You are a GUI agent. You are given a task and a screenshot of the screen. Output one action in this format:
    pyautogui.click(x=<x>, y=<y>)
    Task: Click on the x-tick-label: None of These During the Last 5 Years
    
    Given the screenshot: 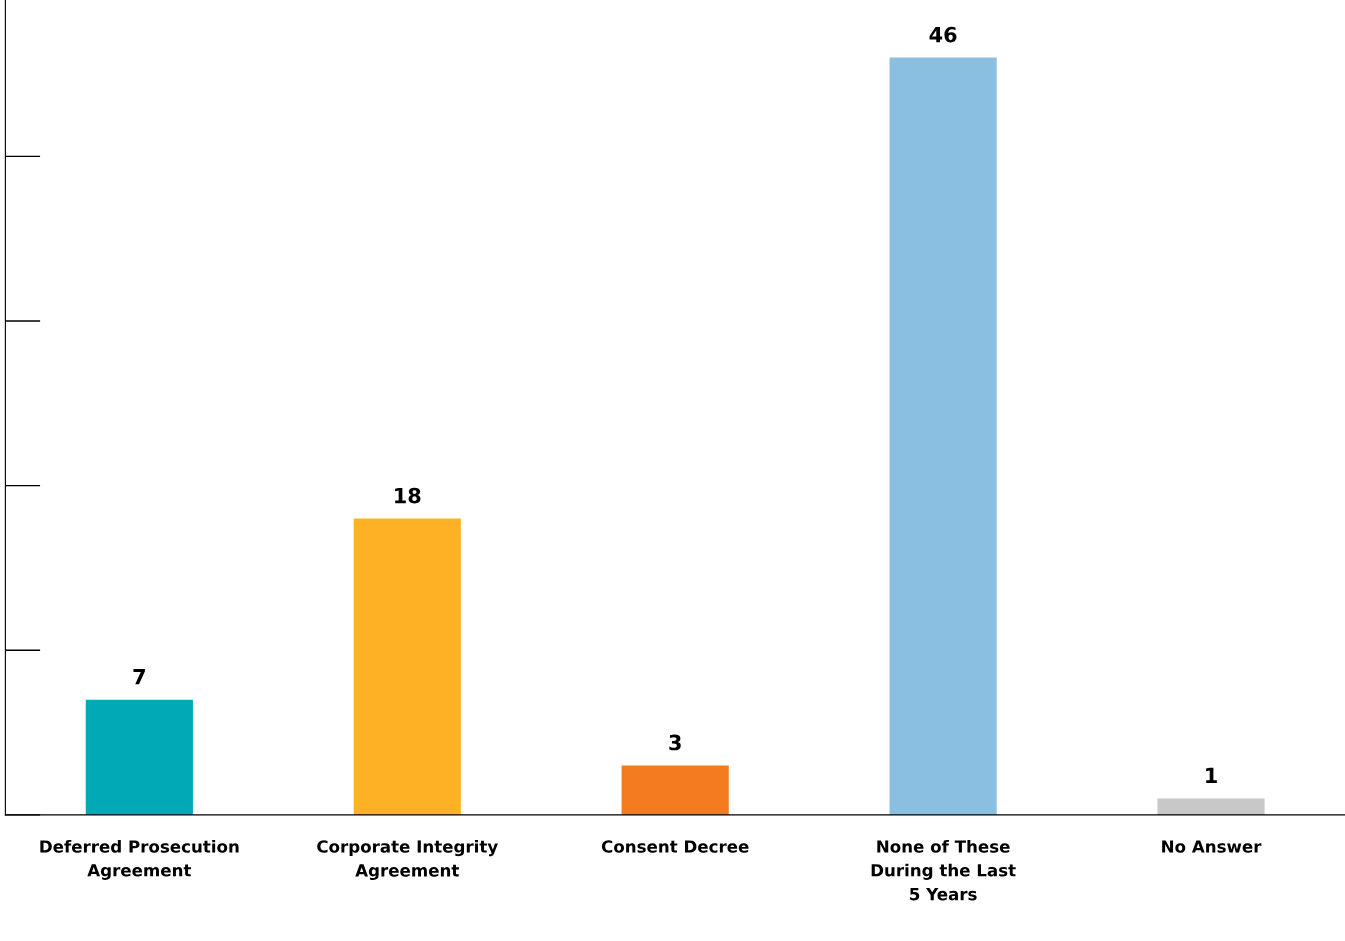 What is the action you would take?
    pyautogui.click(x=943, y=870)
    